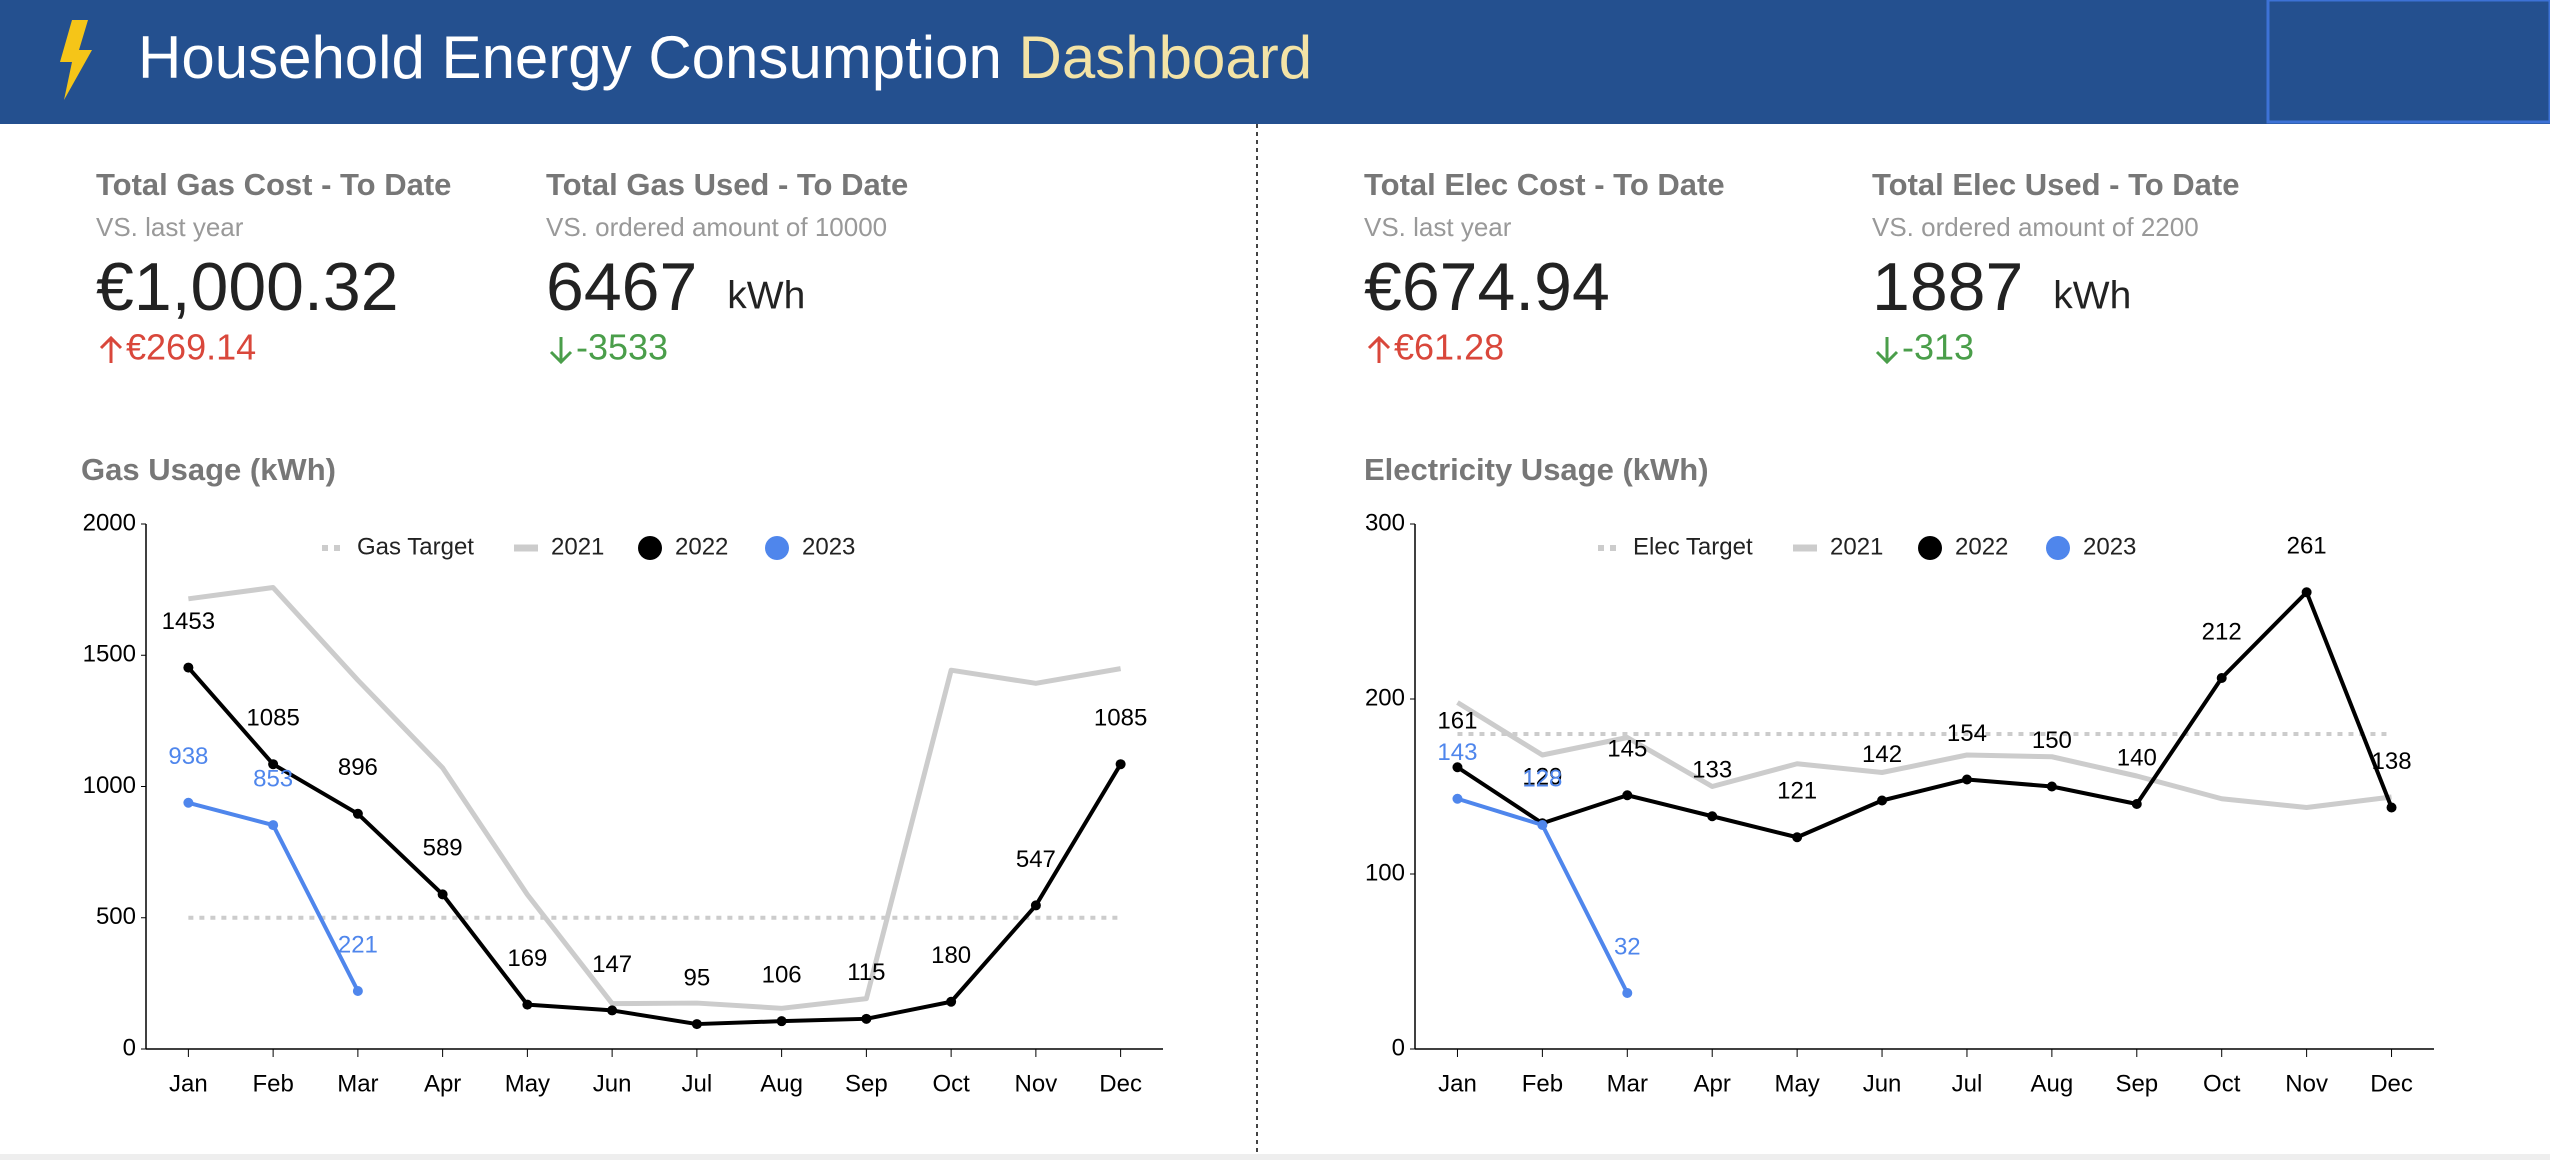 This screenshot has height=1160, width=2550. I want to click on x-tick-label: Jan, so click(188, 1083).